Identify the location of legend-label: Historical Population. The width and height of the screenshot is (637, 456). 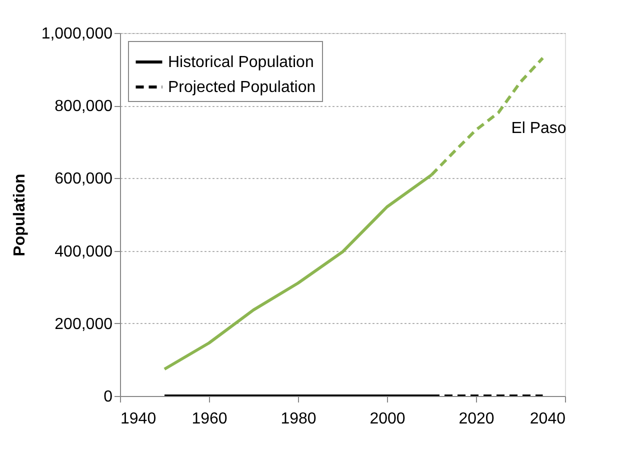
(241, 62).